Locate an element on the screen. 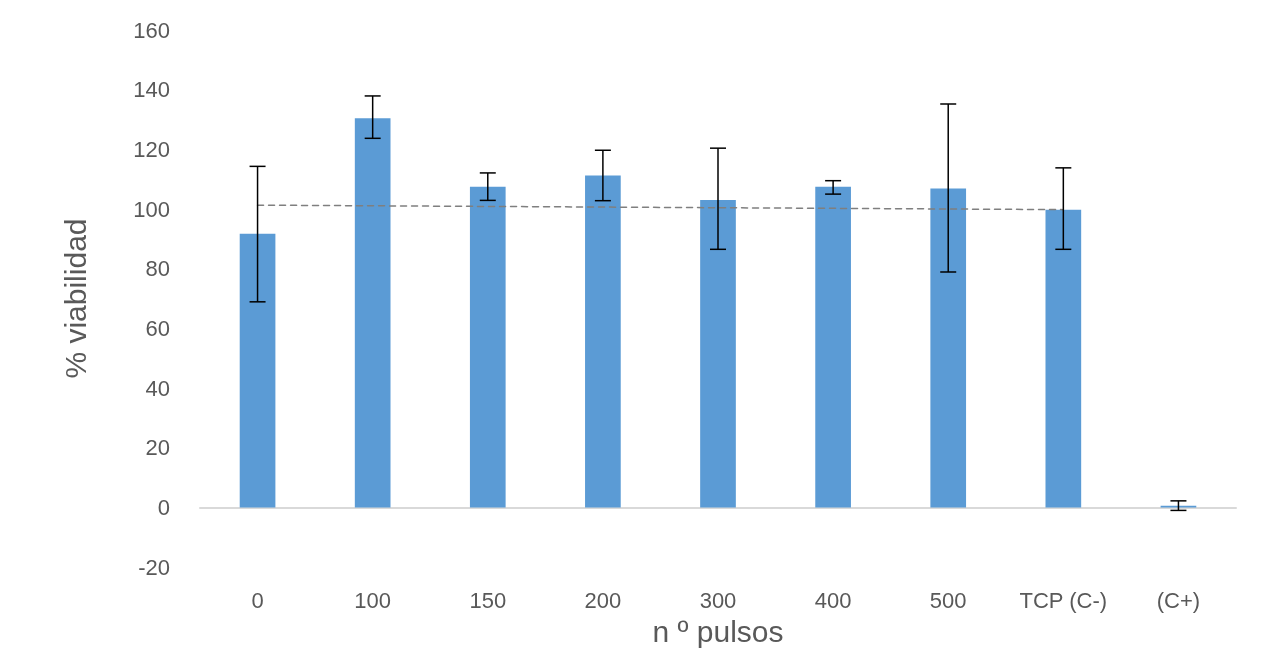 The image size is (1276, 651). y-axis-title: % viabilidad is located at coordinates (75, 298).